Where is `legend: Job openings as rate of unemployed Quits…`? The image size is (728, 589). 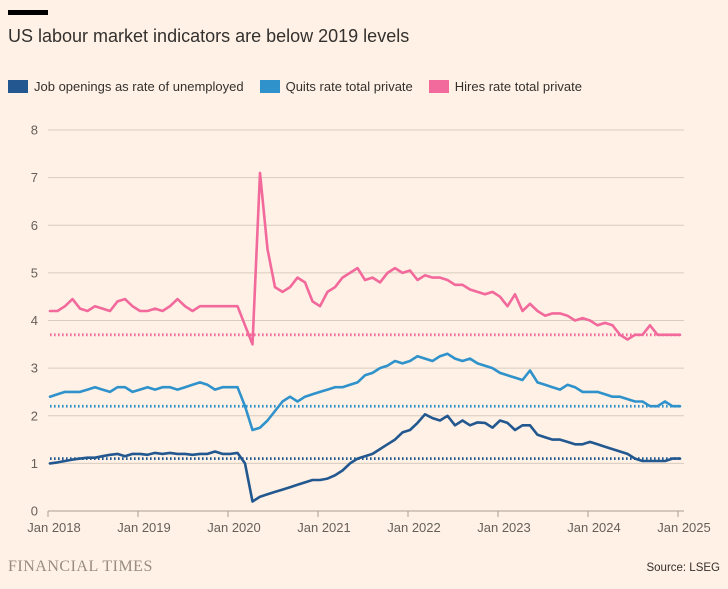 legend: Job openings as rate of unemployed Quits… is located at coordinates (295, 86).